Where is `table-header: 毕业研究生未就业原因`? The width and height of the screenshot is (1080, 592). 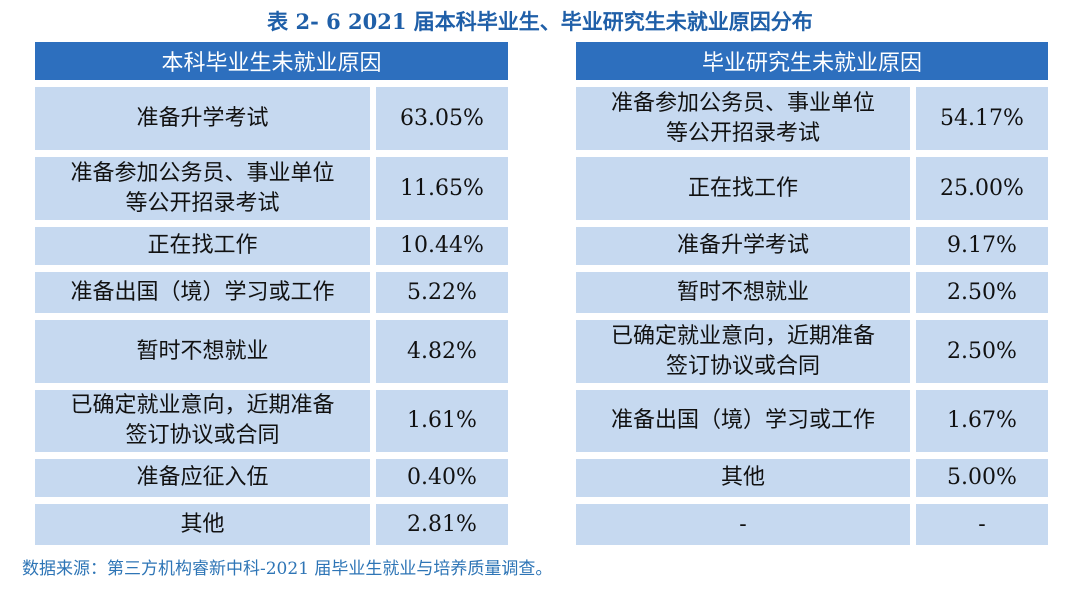
table-header: 毕业研究生未就业原因 is located at coordinates (812, 61).